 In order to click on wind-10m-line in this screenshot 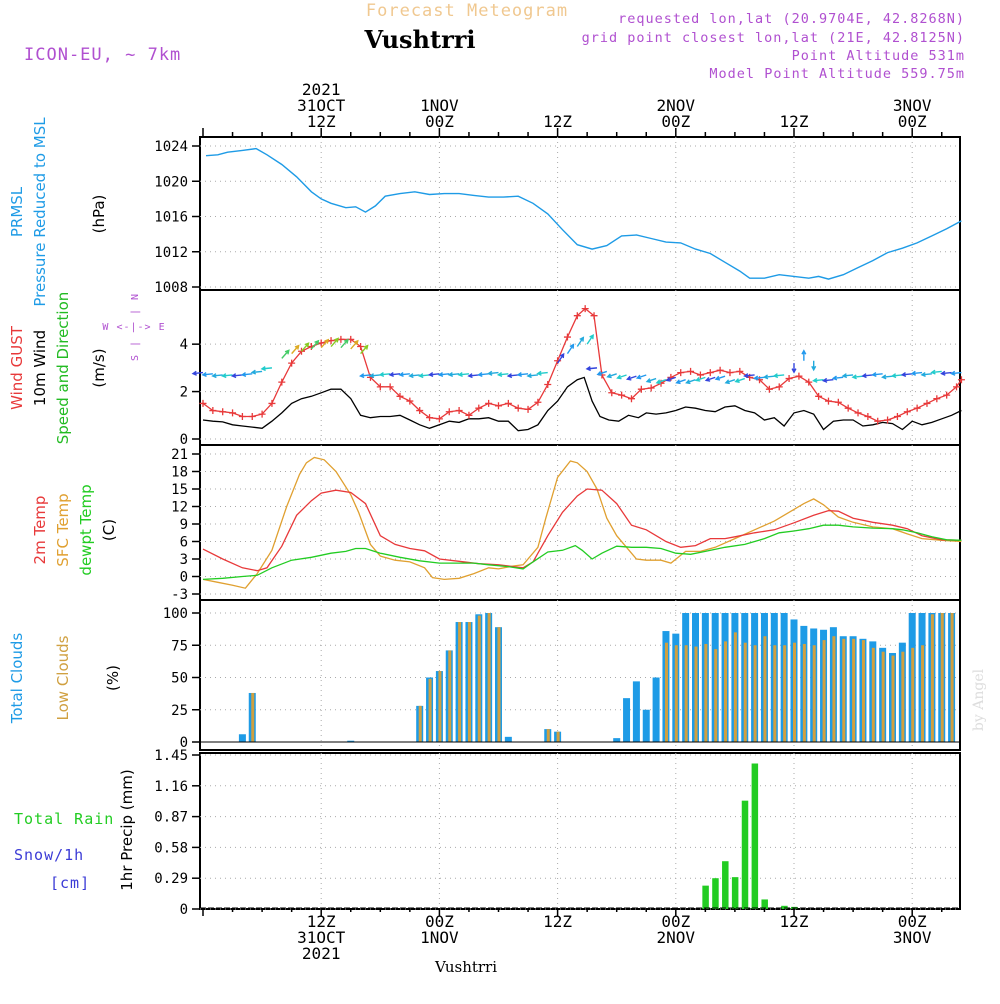, I will do `click(582, 404)`.